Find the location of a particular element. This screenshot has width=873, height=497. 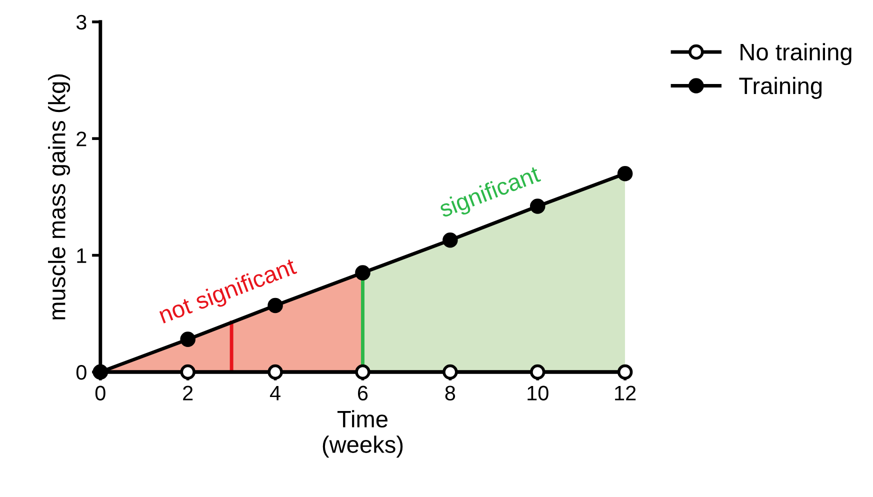

y-tick-label: 1 is located at coordinates (81, 255).